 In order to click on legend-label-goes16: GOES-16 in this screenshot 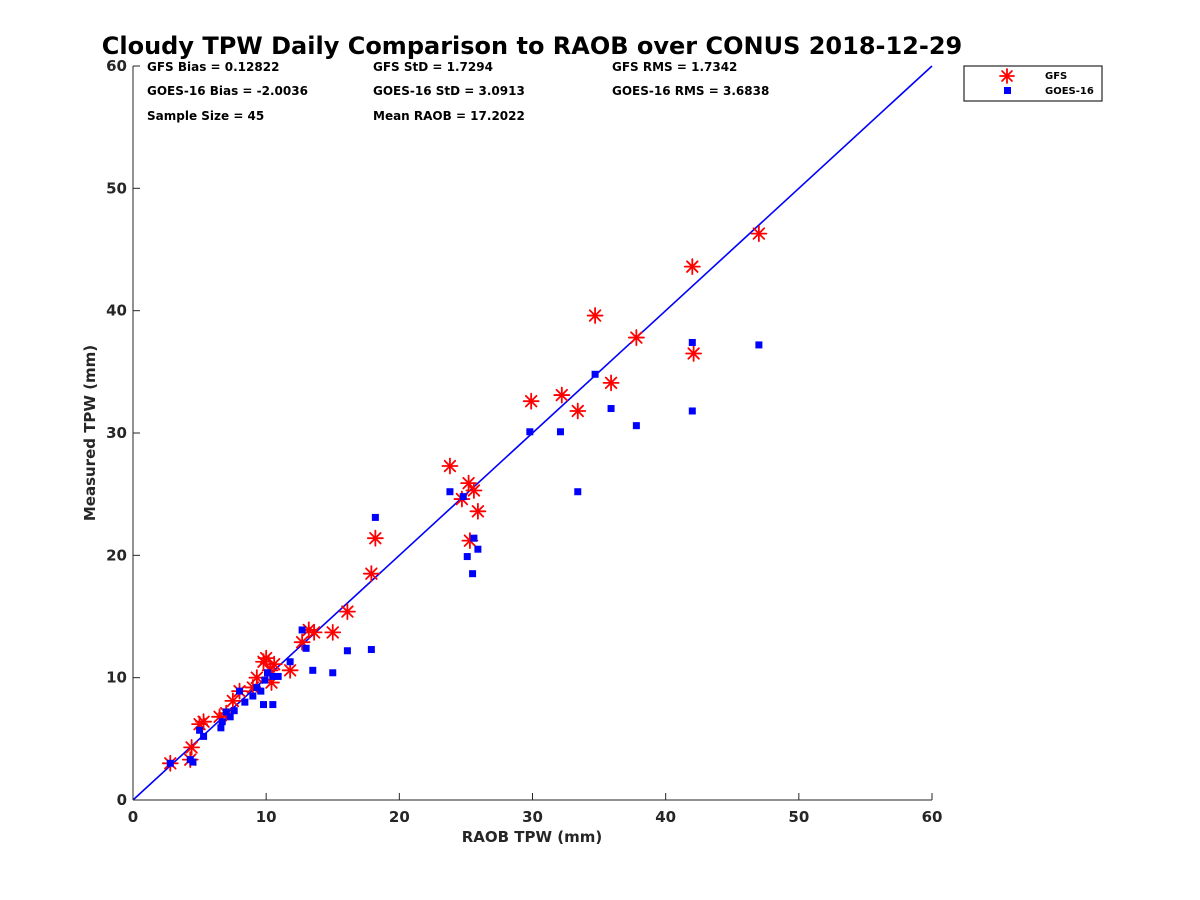, I will do `click(1069, 91)`.